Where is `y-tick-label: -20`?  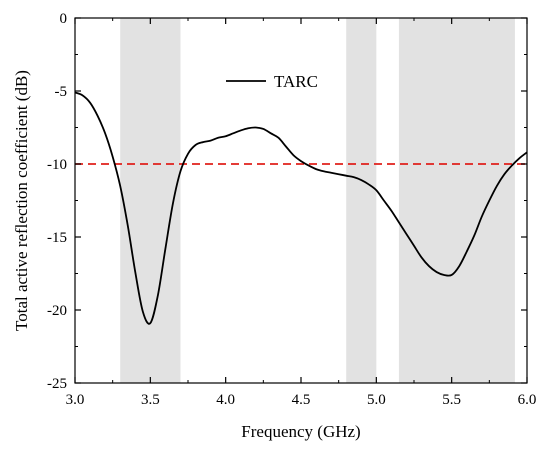
y-tick-label: -20 is located at coordinates (57, 311).